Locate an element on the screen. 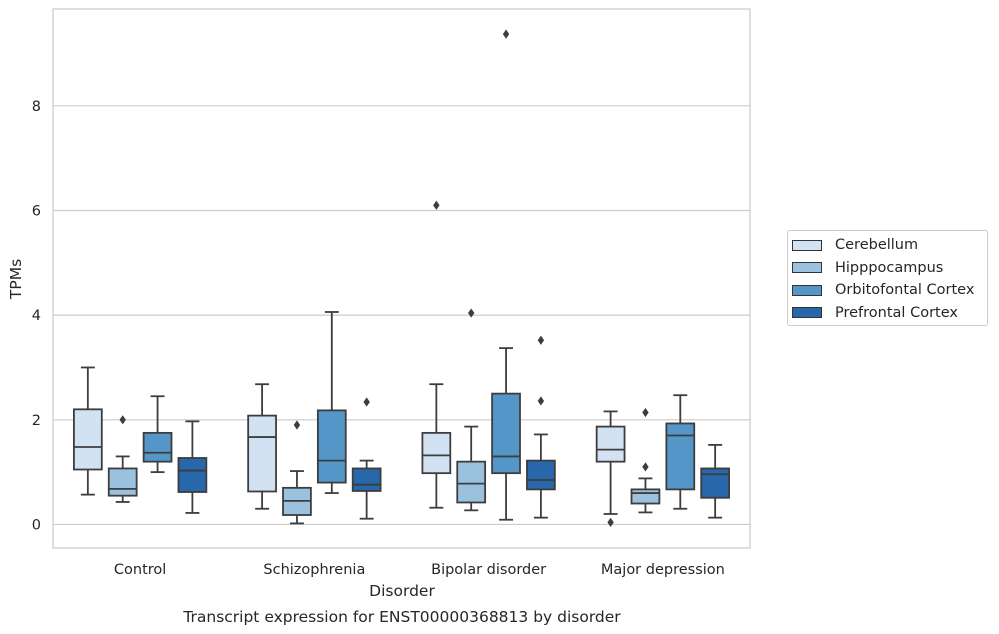  legend-item: Hipppocampus is located at coordinates (867, 268).